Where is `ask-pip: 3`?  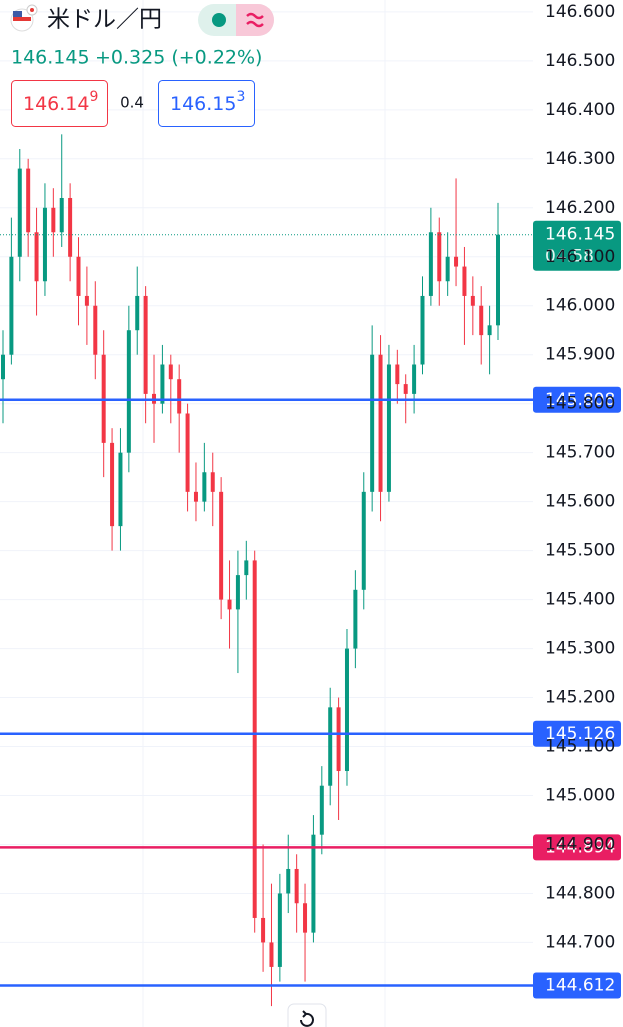 ask-pip: 3 is located at coordinates (240, 97).